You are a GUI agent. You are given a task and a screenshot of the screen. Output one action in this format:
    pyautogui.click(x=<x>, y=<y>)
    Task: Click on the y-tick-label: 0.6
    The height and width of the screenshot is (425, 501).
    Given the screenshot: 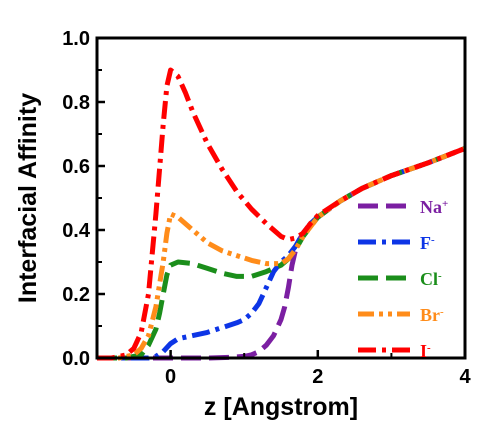 What is the action you would take?
    pyautogui.click(x=76, y=167)
    